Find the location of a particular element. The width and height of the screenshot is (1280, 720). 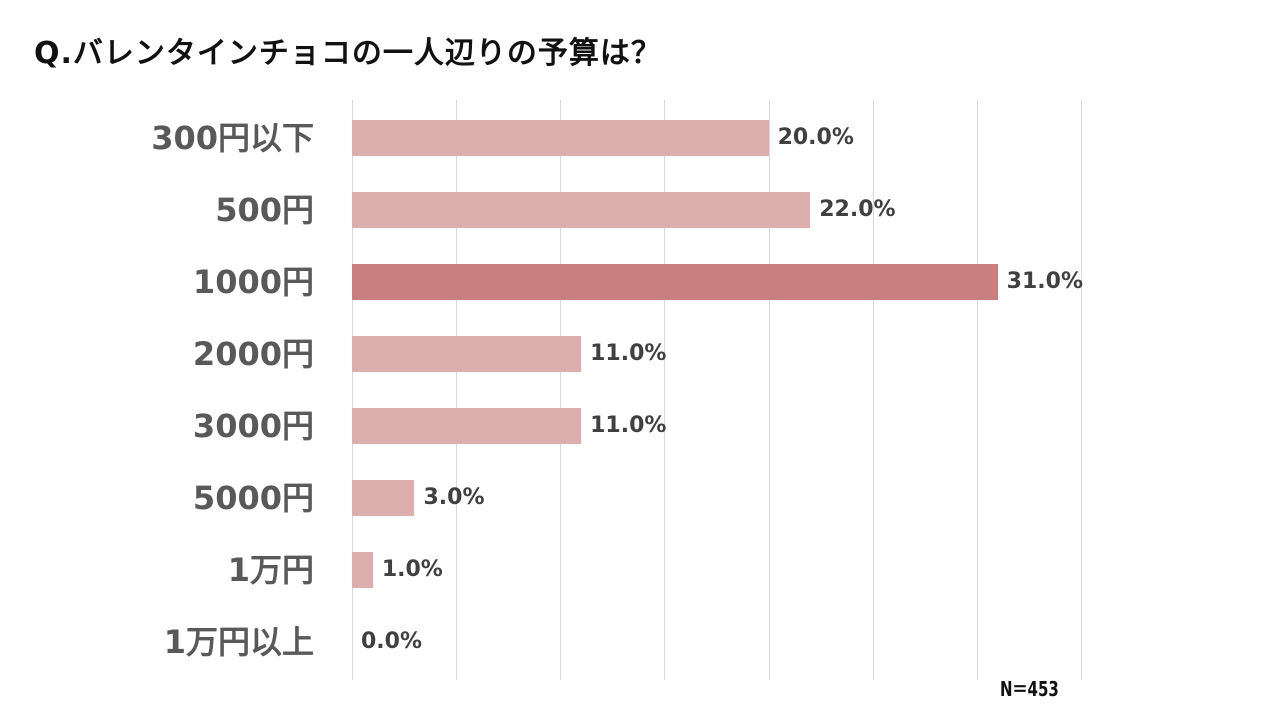

data-label: 22.0% is located at coordinates (857, 209).